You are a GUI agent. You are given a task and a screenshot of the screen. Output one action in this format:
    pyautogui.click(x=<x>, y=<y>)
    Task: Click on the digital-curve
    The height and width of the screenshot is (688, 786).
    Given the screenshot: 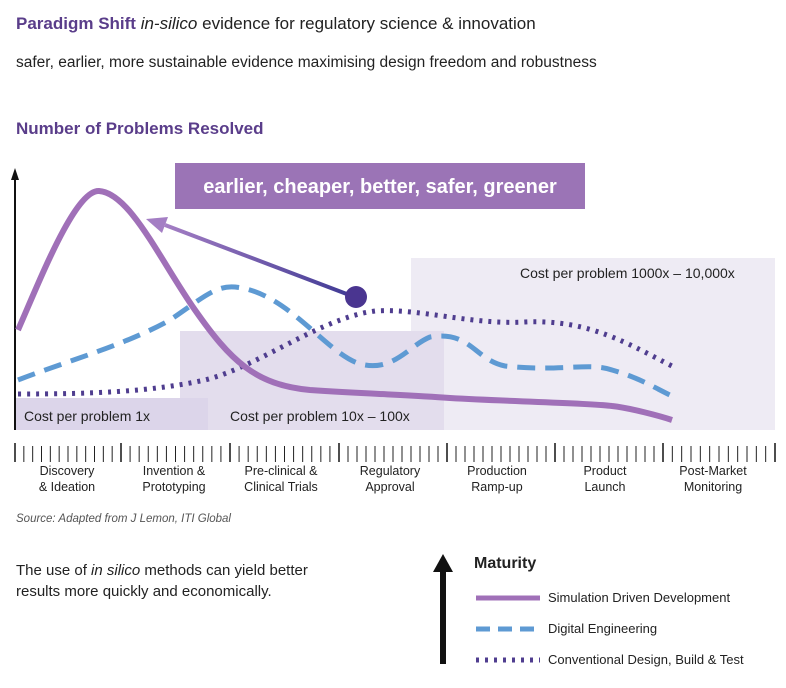 What is the action you would take?
    pyautogui.click(x=345, y=341)
    